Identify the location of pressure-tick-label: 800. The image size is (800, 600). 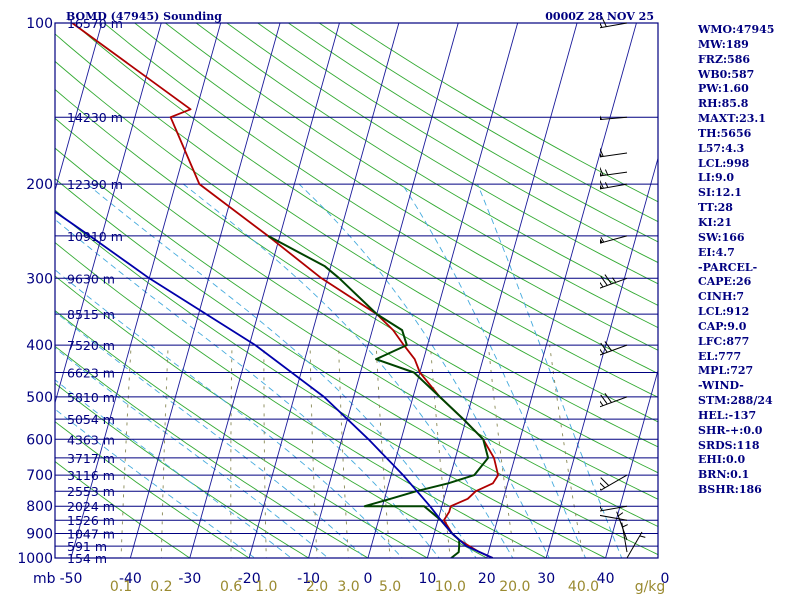
(39, 507).